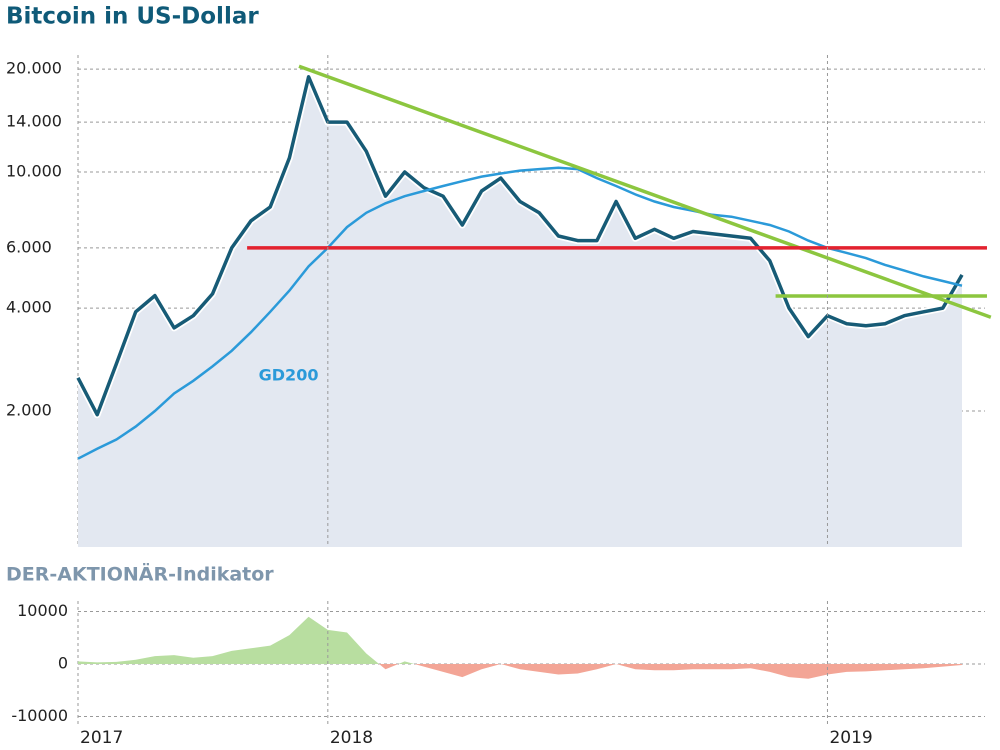 The image size is (1000, 750). Describe the element at coordinates (29, 409) in the screenshot. I see `y-tick-label: 2.000` at that location.